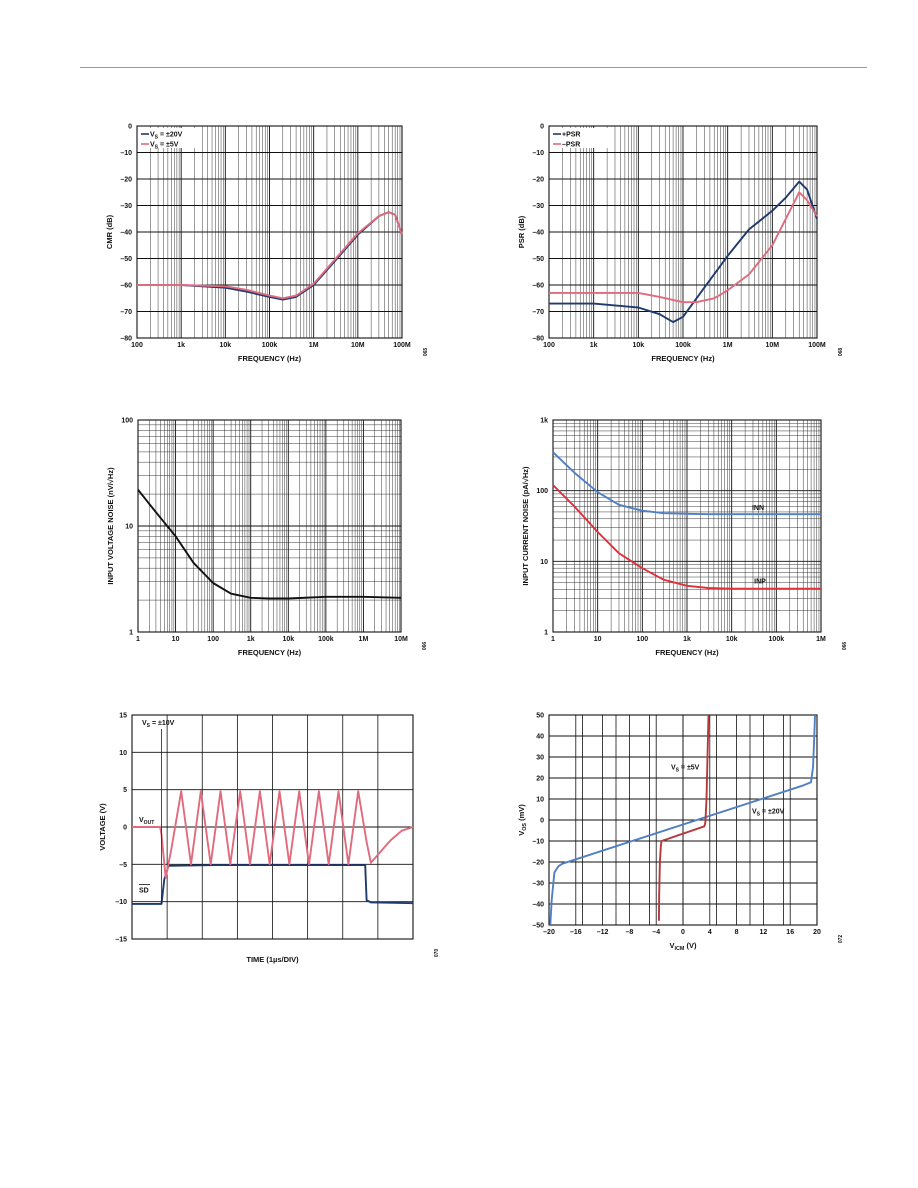 The height and width of the screenshot is (1188, 918). What do you see at coordinates (147, 821) in the screenshot?
I see `vout-label: VOUT` at bounding box center [147, 821].